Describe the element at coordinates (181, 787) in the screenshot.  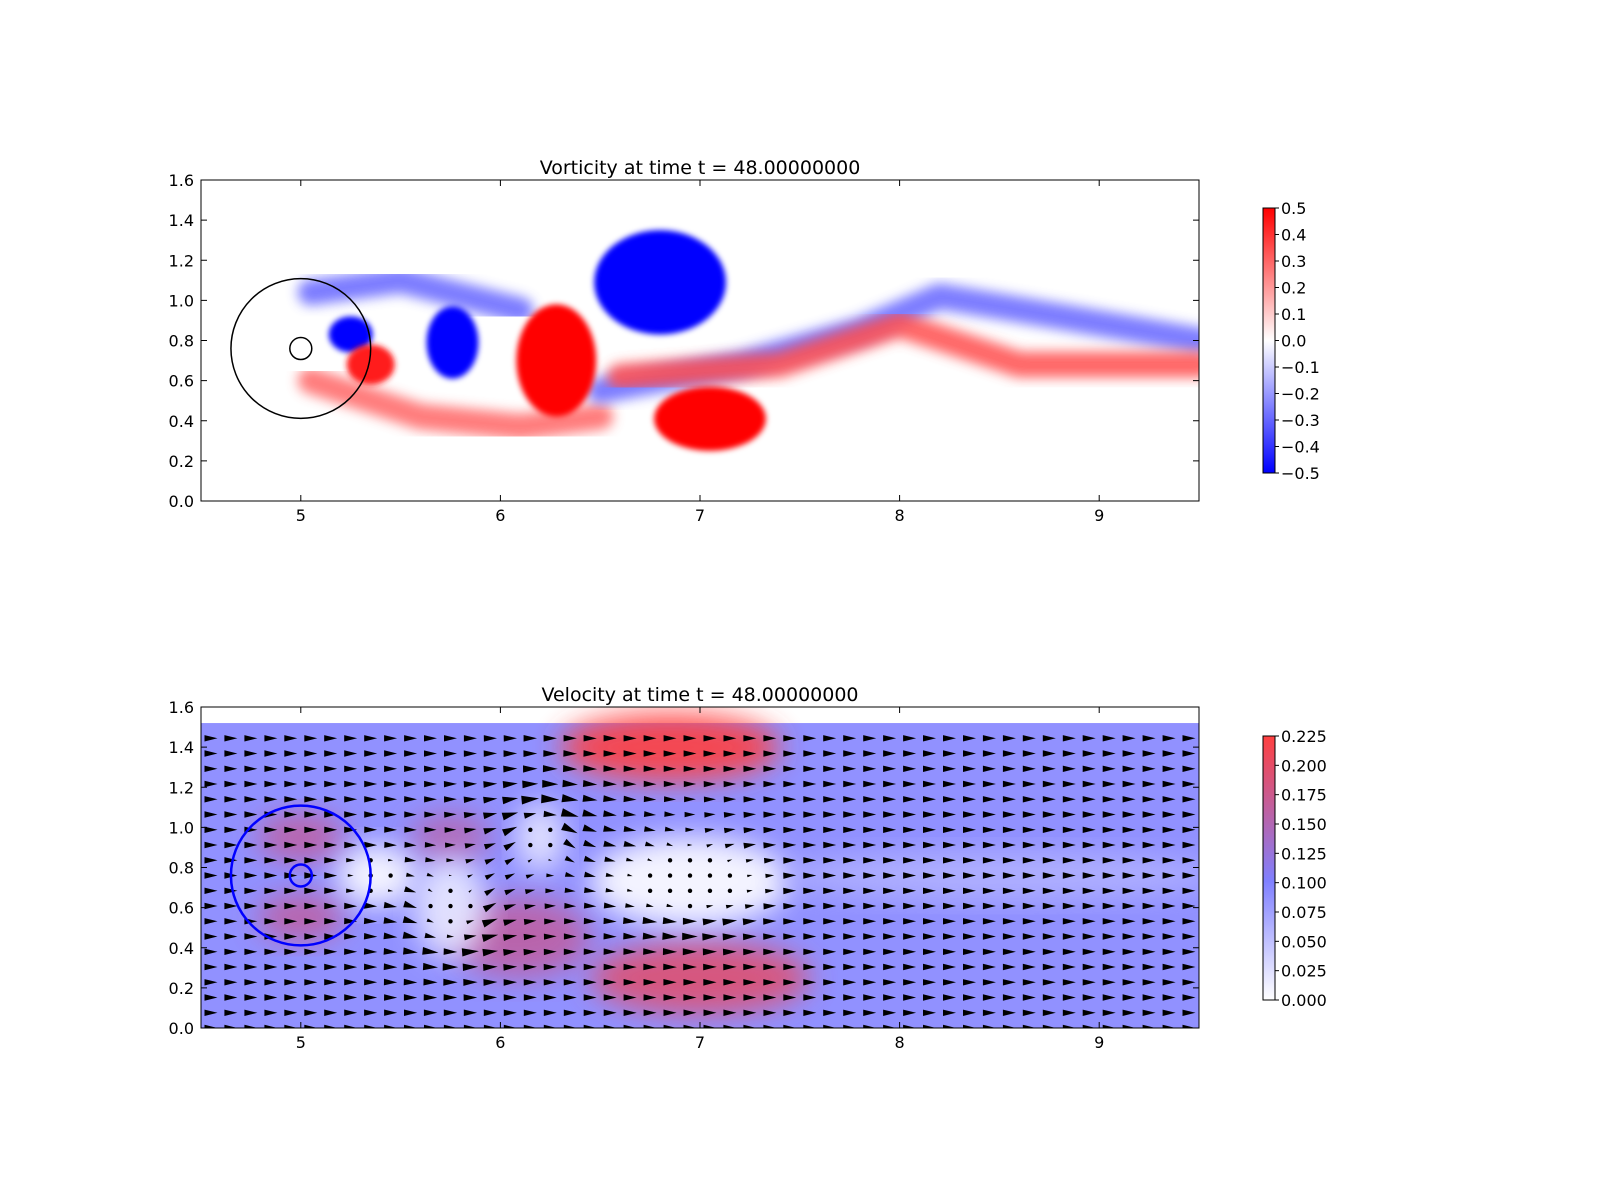
I see `velocity-ytick-label: 1.2` at that location.